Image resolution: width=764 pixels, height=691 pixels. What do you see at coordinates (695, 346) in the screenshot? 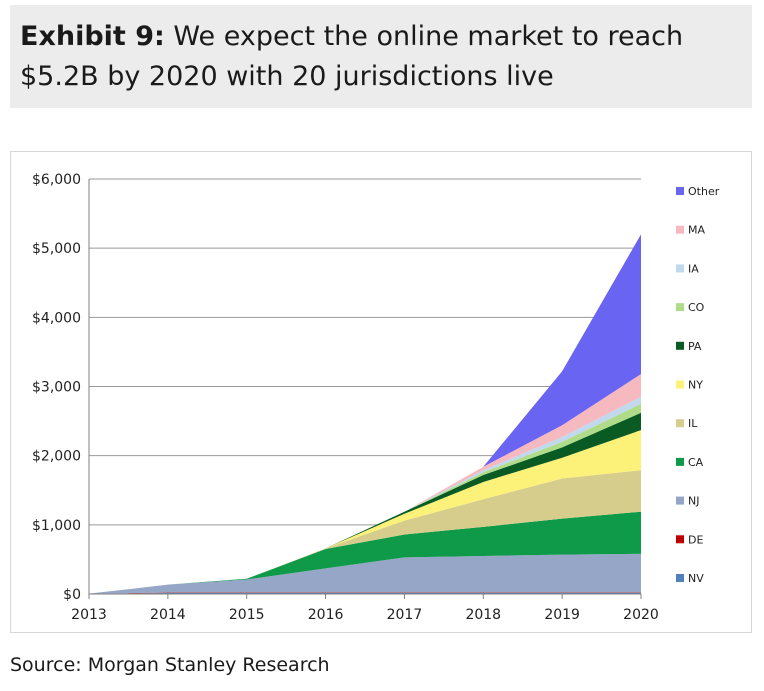
I see `legend-label-pa: PA` at bounding box center [695, 346].